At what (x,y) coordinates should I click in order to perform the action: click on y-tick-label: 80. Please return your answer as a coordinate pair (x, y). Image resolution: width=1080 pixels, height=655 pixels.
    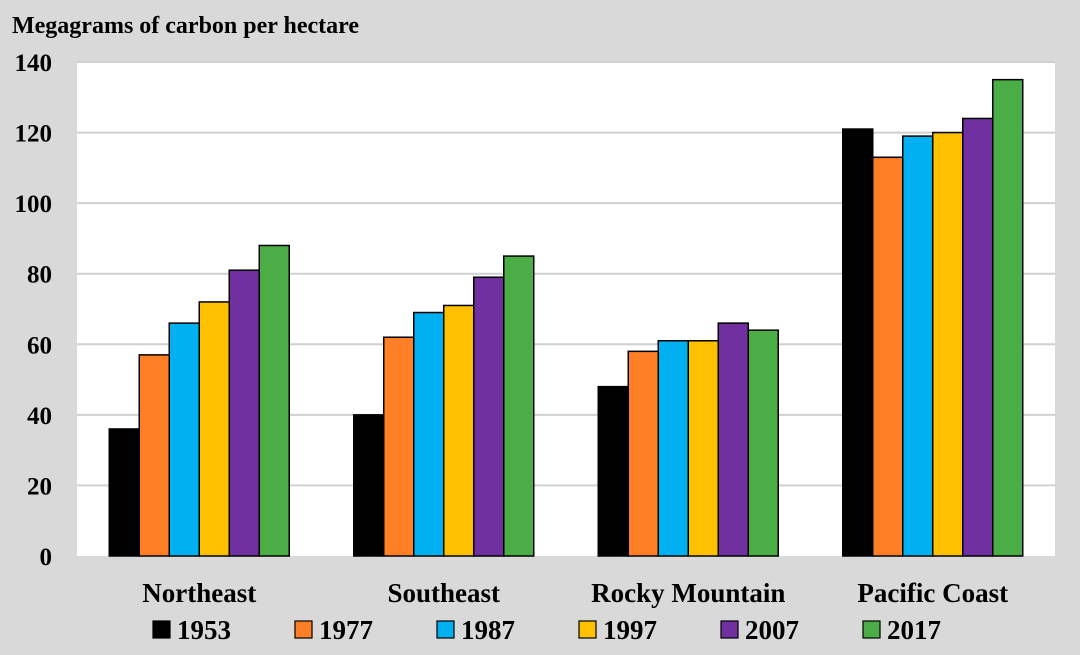
    Looking at the image, I should click on (39, 275).